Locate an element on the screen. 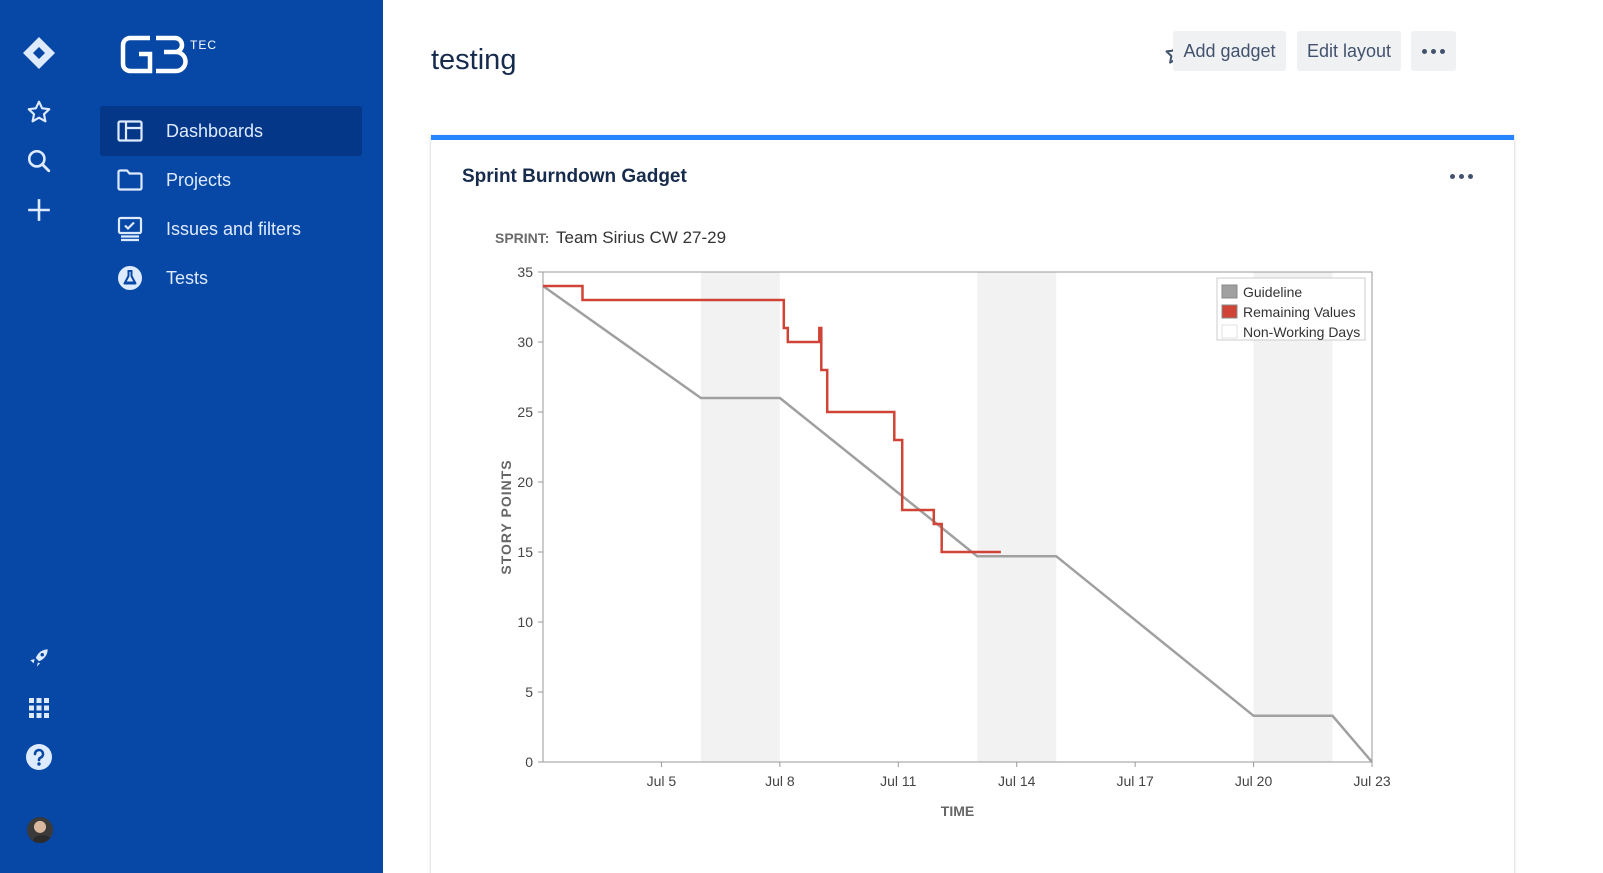 The width and height of the screenshot is (1603, 873). y-tick-label: 30 is located at coordinates (525, 342).